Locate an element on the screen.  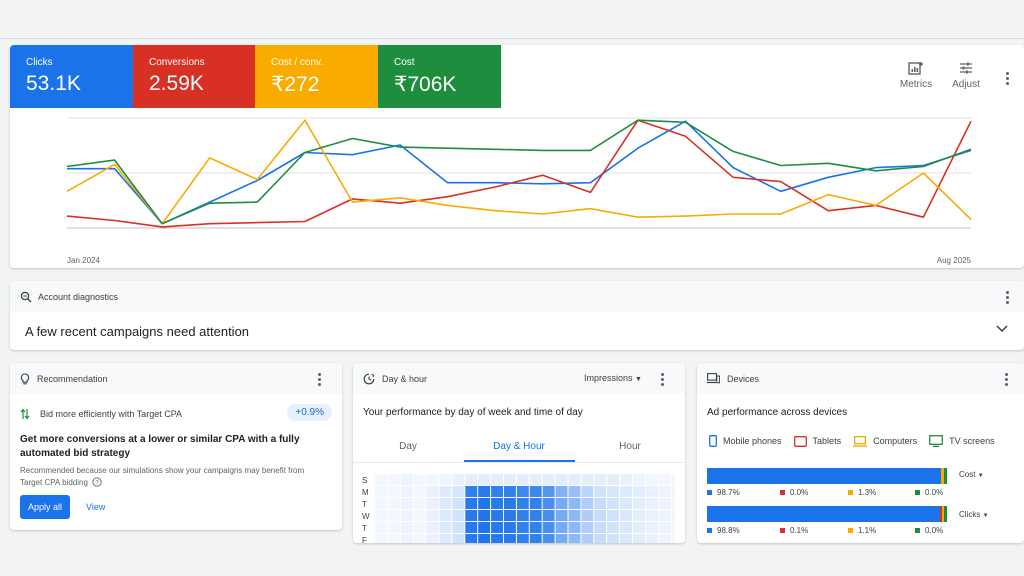
metrics-button: Metrics is located at coordinates (916, 75).